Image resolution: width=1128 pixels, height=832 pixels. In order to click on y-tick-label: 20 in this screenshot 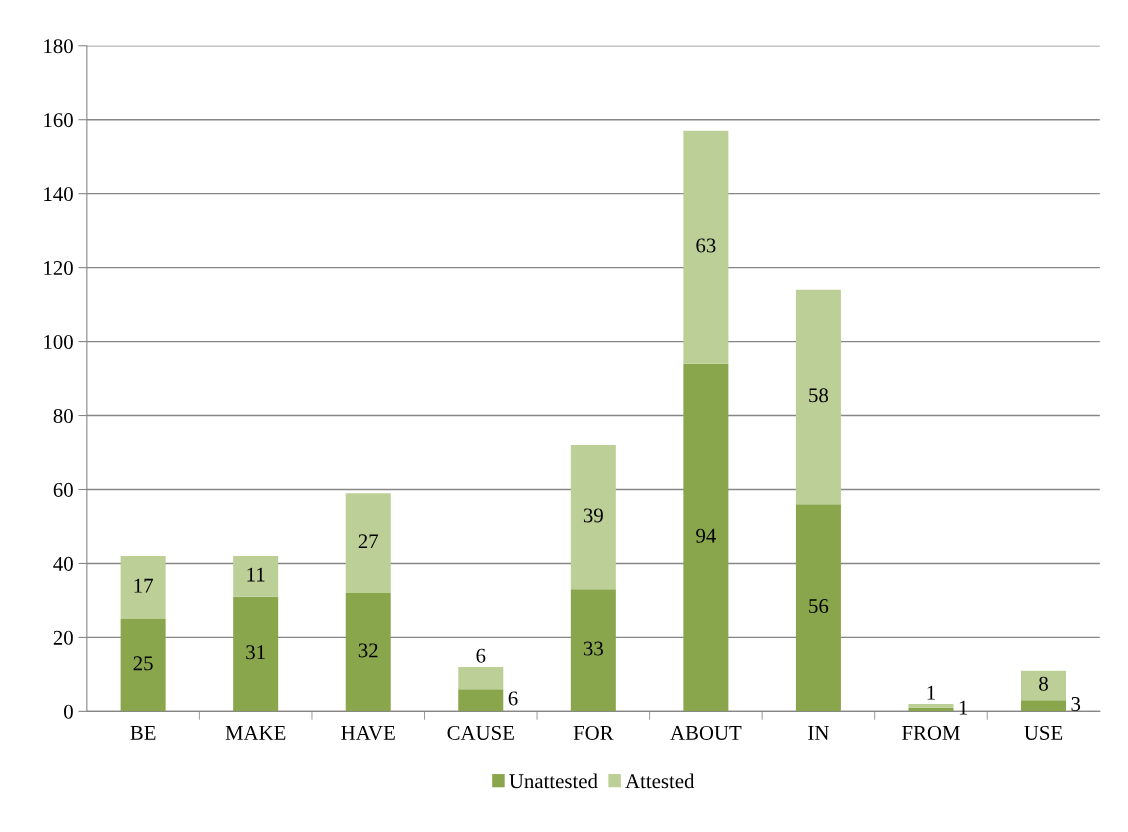, I will do `click(63, 637)`.